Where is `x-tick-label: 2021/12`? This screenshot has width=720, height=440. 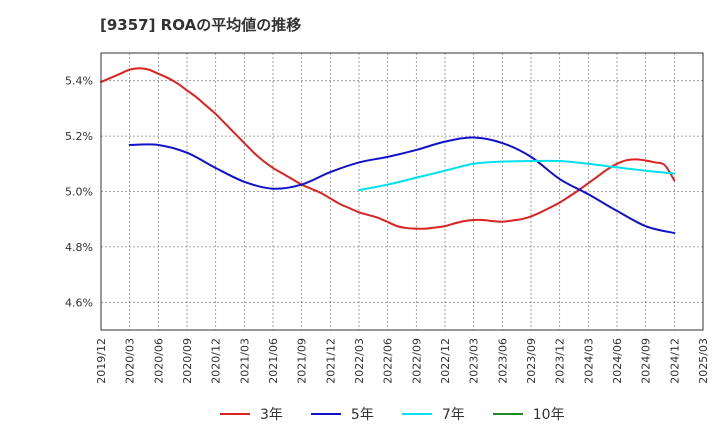 x-tick-label: 2021/12 is located at coordinates (330, 361).